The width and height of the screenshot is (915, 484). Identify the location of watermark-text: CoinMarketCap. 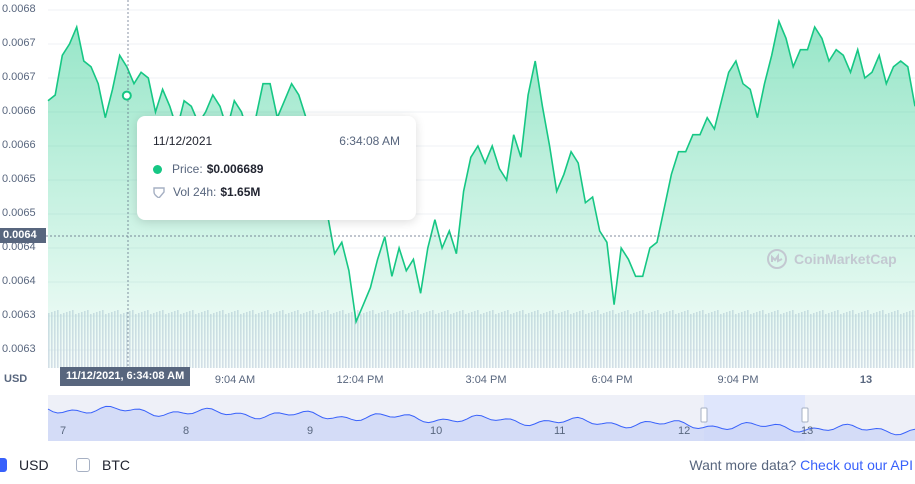
(845, 259).